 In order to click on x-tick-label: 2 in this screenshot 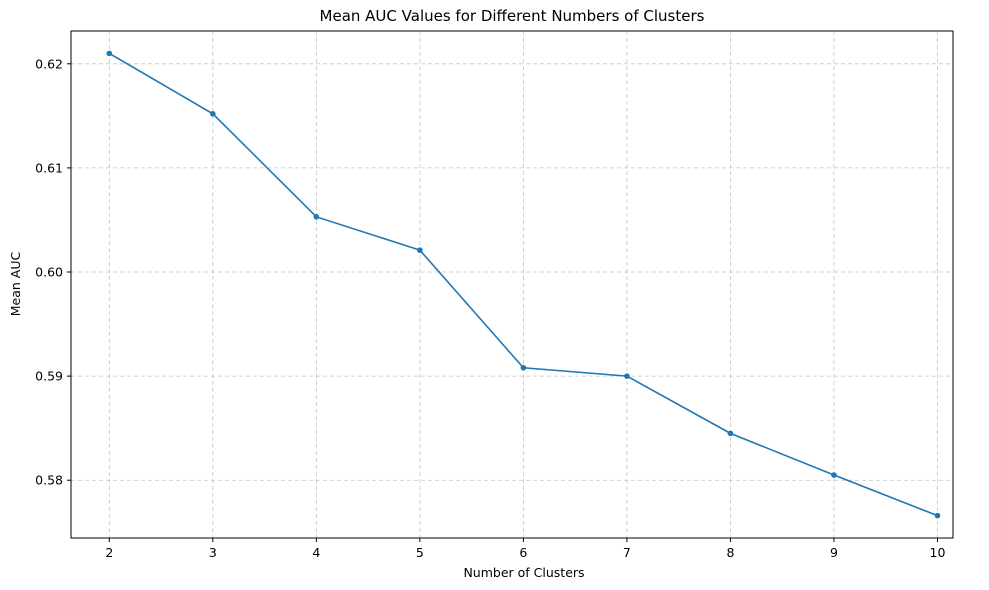, I will do `click(109, 552)`.